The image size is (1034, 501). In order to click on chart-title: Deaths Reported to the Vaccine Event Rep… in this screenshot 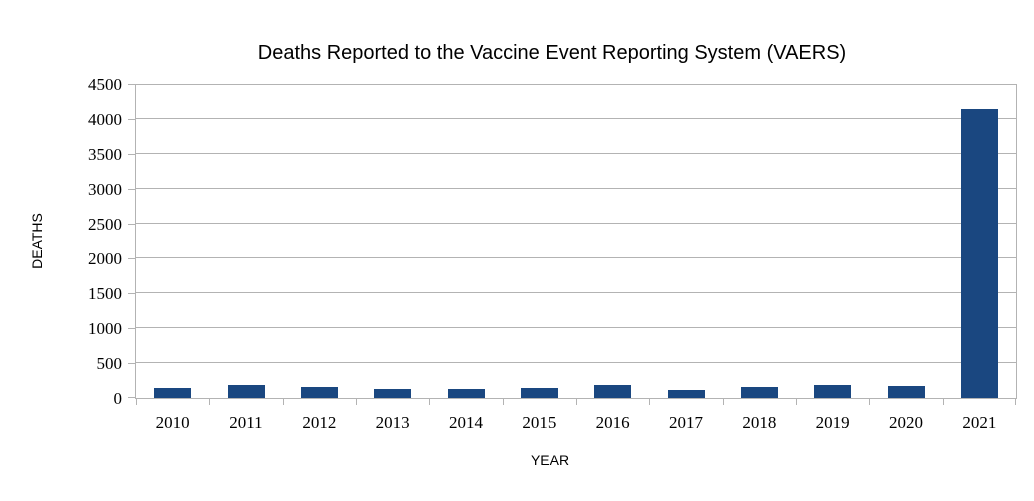, I will do `click(552, 53)`.